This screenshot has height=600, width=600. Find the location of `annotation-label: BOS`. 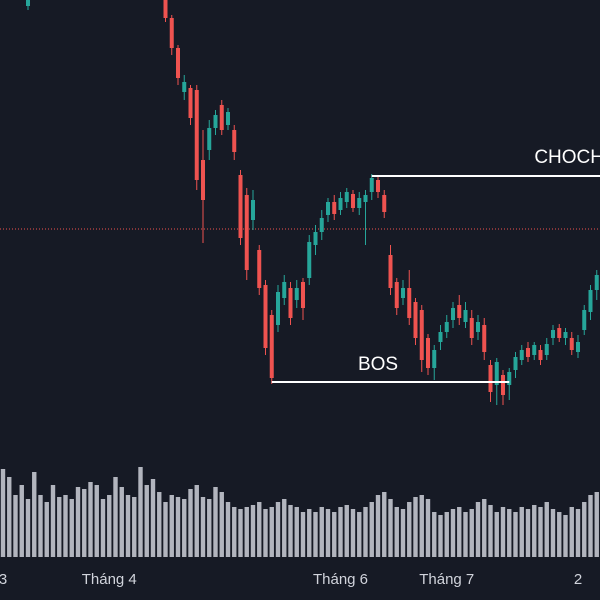

annotation-label: BOS is located at coordinates (378, 364).